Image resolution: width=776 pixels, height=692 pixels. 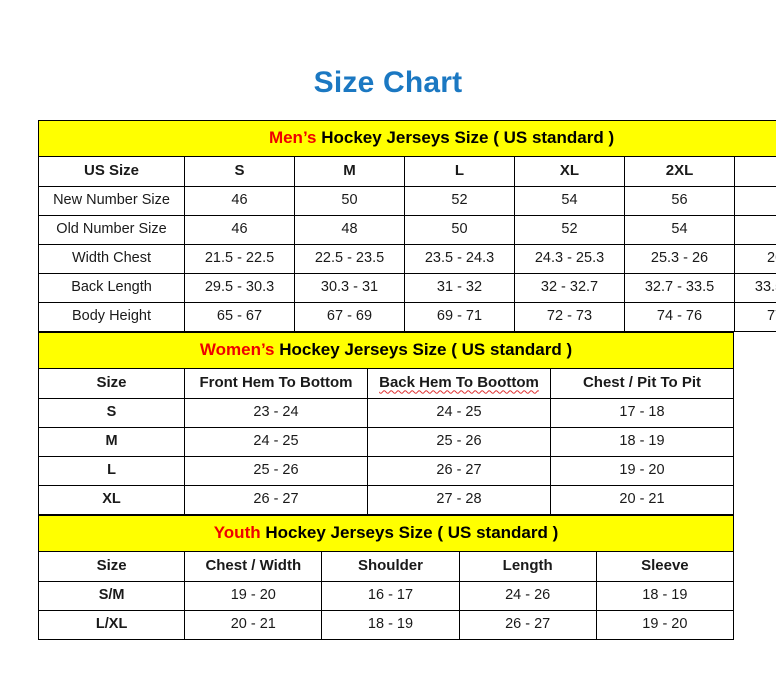 What do you see at coordinates (239, 230) in the screenshot?
I see `mens-cell-1-0: 46` at bounding box center [239, 230].